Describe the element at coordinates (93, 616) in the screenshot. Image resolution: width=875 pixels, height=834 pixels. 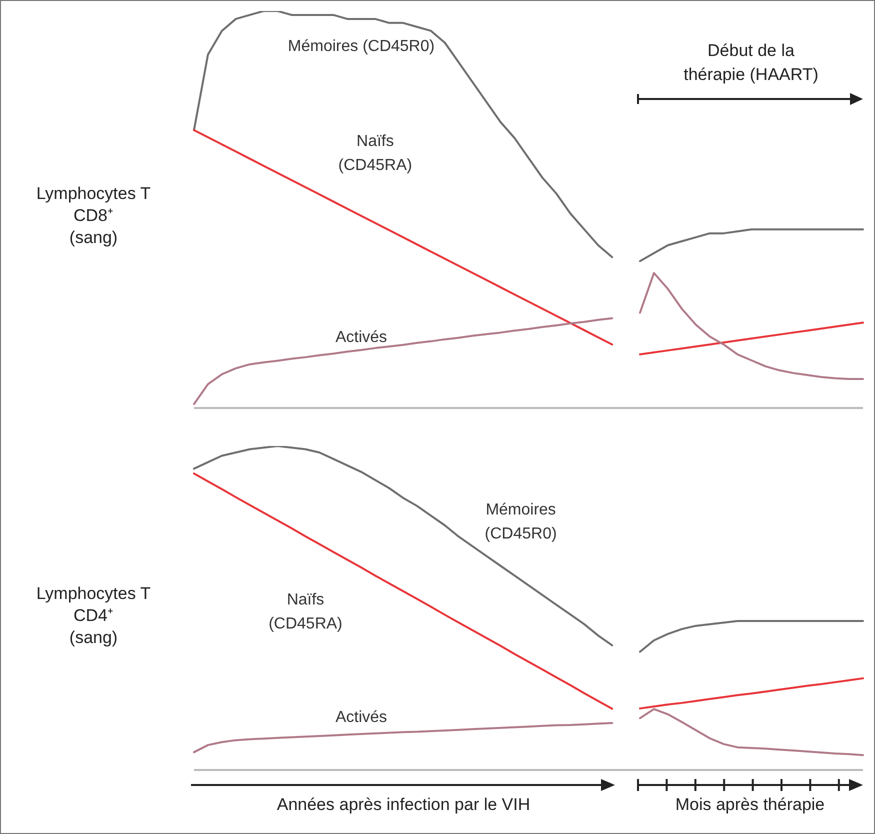
I see `y-axis-title: Lymphocytes T CD4⁺ (sang)` at that location.